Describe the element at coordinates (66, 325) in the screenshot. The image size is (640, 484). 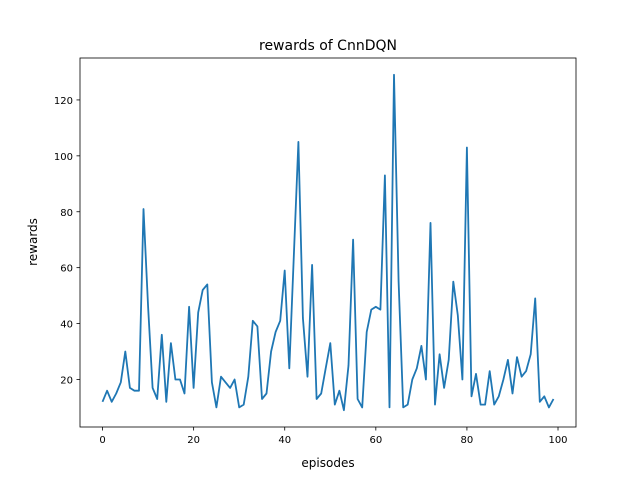
I see `y-tick-label: 40` at that location.